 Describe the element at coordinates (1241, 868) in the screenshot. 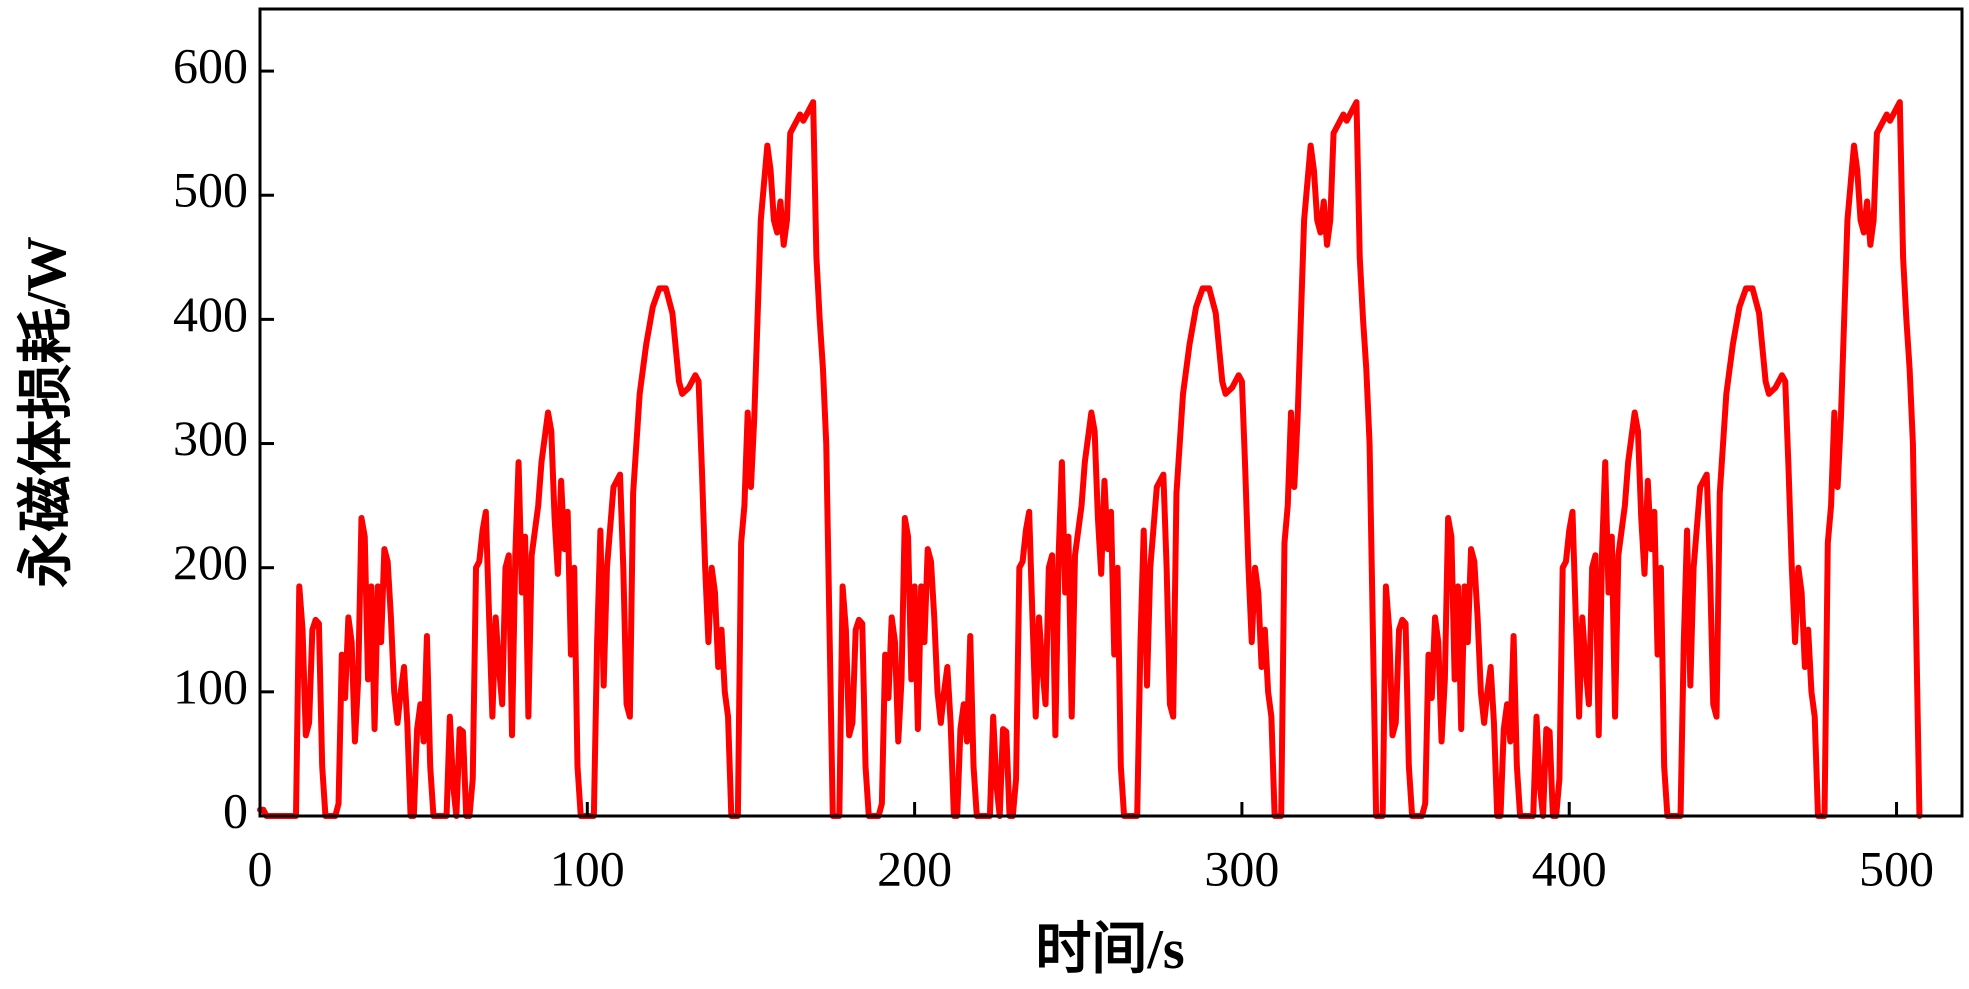

I see `x-tick-label: 300` at that location.